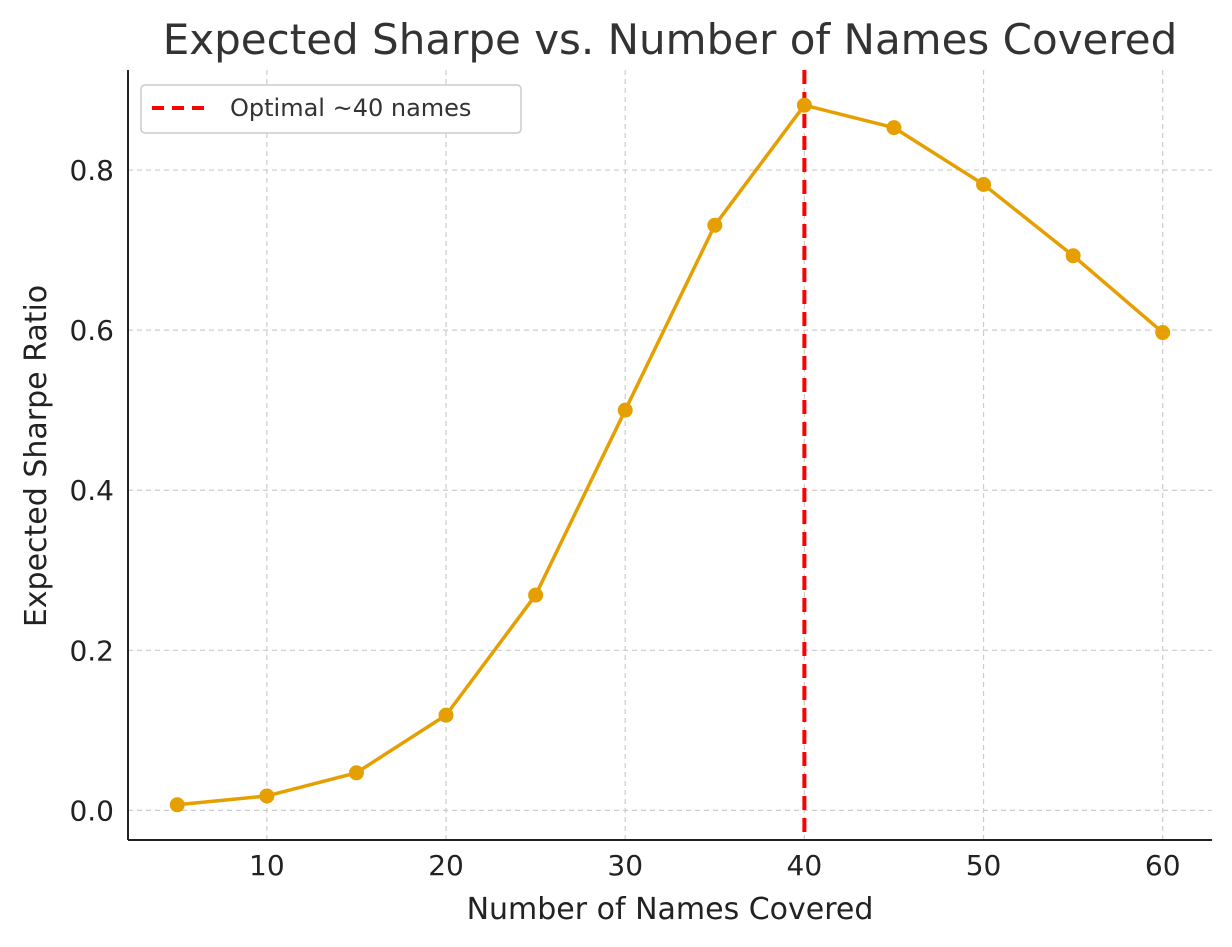 This screenshot has width=1232, height=947. What do you see at coordinates (267, 865) in the screenshot?
I see `x-tick-label-0: 10` at bounding box center [267, 865].